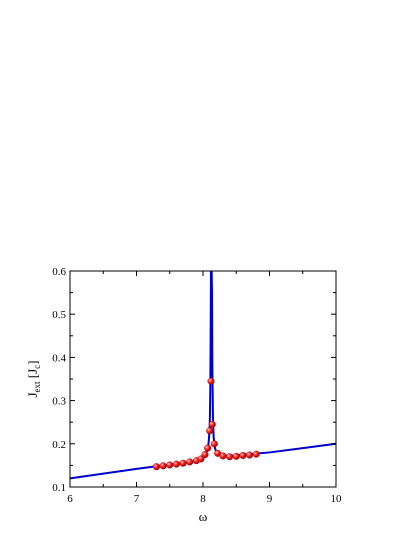 Image resolution: width=415 pixels, height=537 pixels. What do you see at coordinates (203, 499) in the screenshot?
I see `x-tick-label: 8` at bounding box center [203, 499].